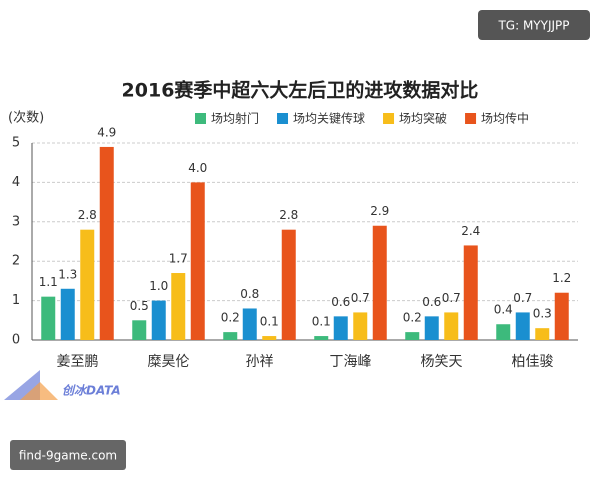 Image resolution: width=600 pixels, height=484 pixels. I want to click on legend-label: 场均关键传球, so click(329, 118).